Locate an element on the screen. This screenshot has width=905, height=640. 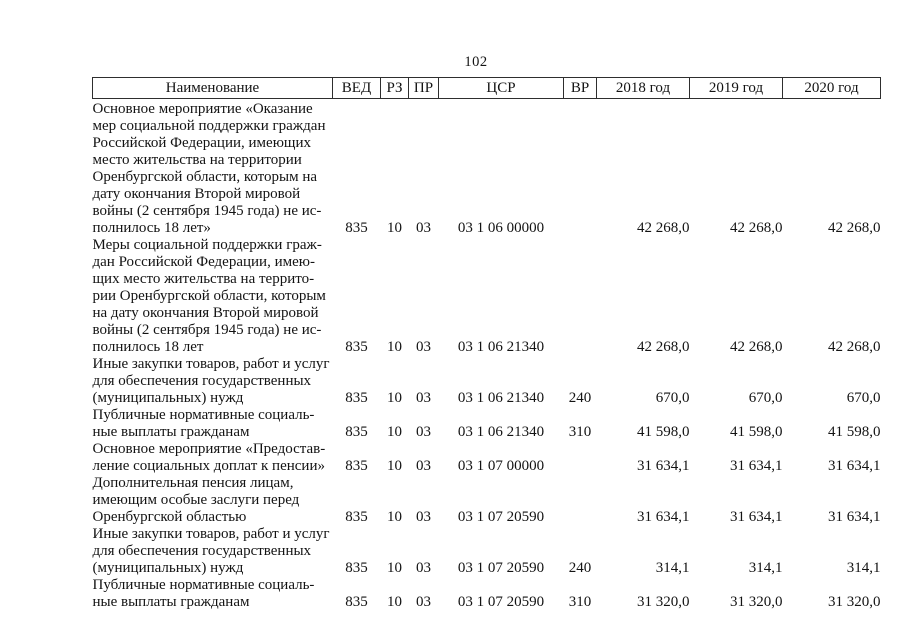
header-ved: ВЕД is located at coordinates (356, 88).